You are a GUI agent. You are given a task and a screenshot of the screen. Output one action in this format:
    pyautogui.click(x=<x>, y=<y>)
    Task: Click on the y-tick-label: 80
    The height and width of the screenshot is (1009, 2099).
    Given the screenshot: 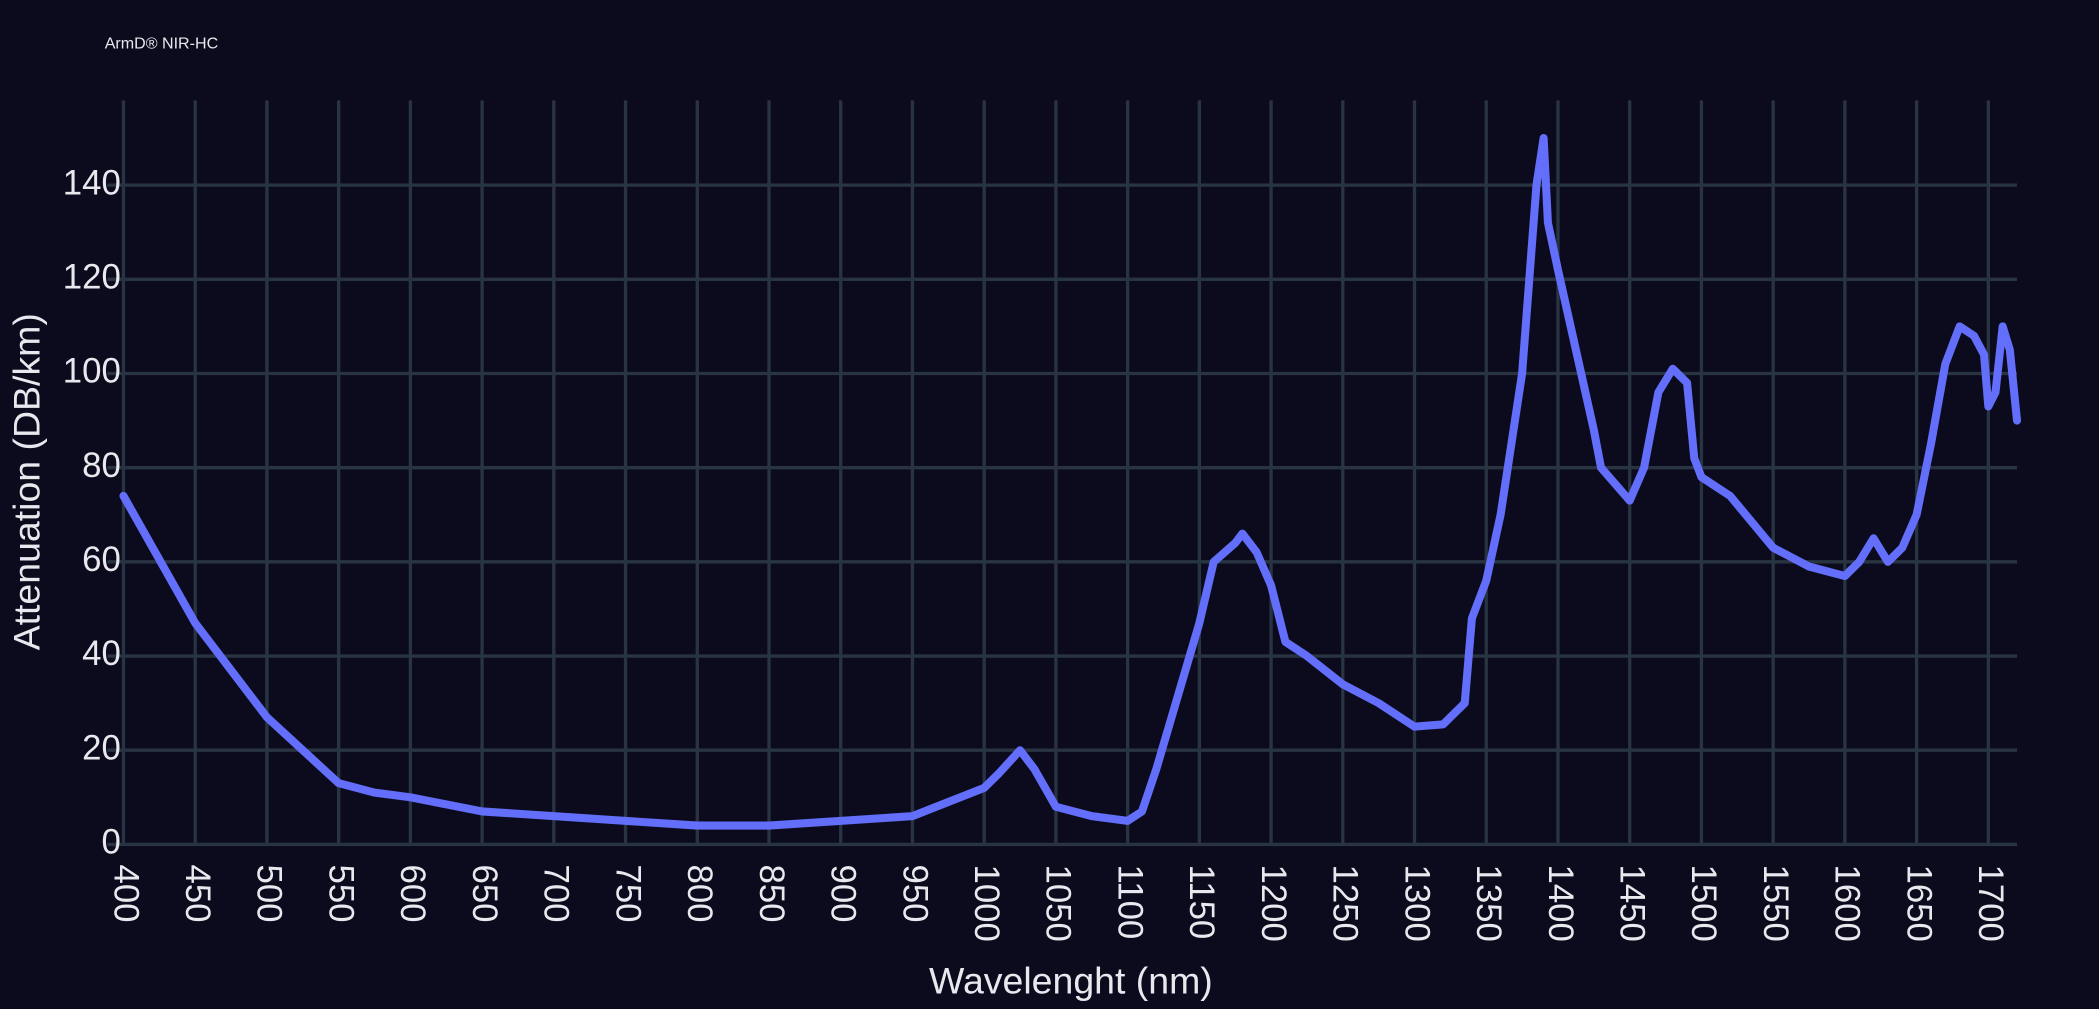 What is the action you would take?
    pyautogui.click(x=101, y=466)
    